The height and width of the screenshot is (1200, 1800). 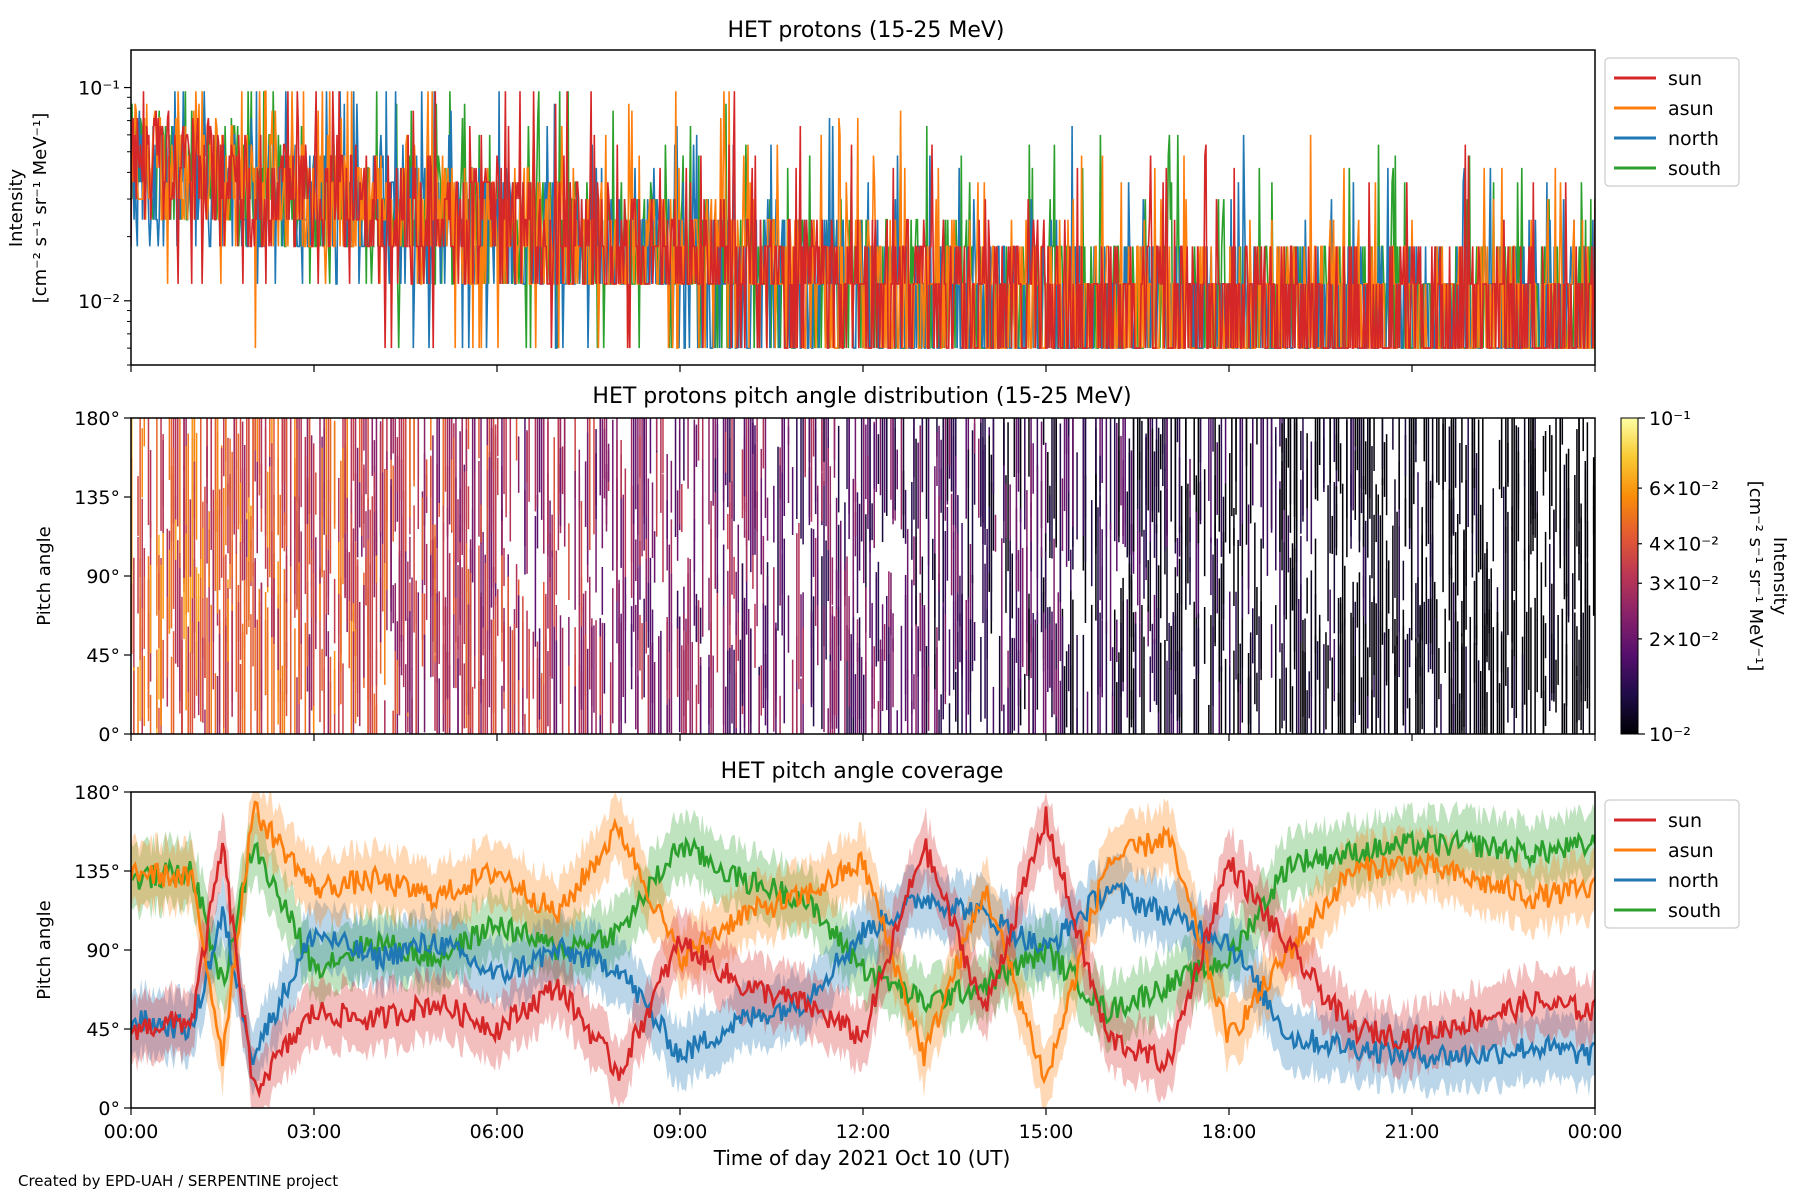 What do you see at coordinates (1693, 881) in the screenshot?
I see `legend-label-north: north` at bounding box center [1693, 881].